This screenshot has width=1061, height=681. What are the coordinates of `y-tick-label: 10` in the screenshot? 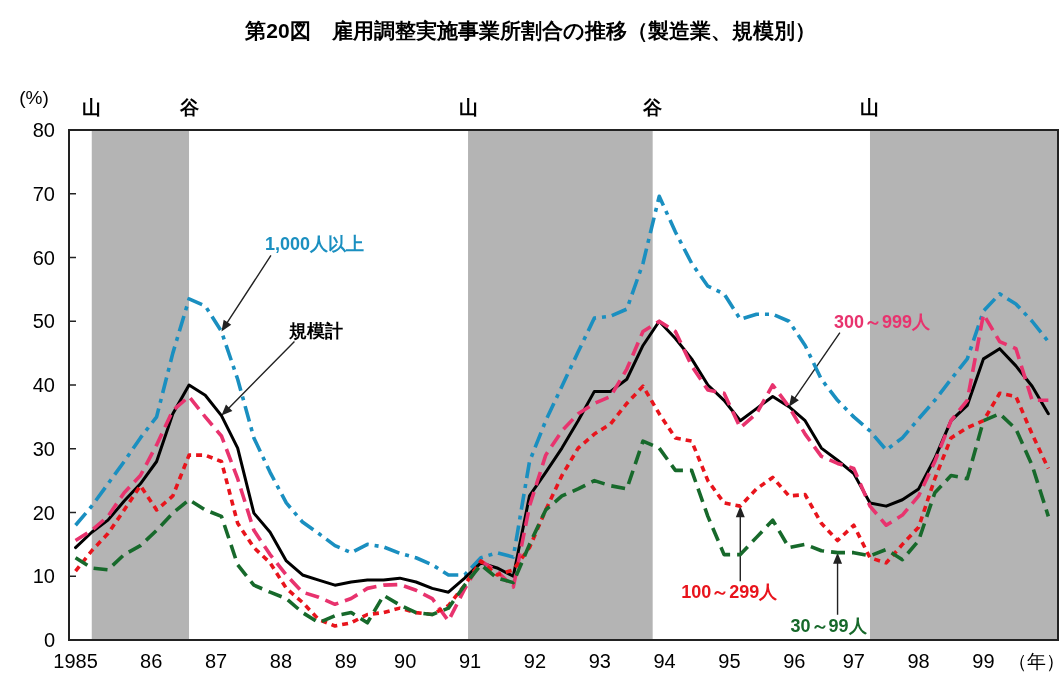 It's located at (43, 576).